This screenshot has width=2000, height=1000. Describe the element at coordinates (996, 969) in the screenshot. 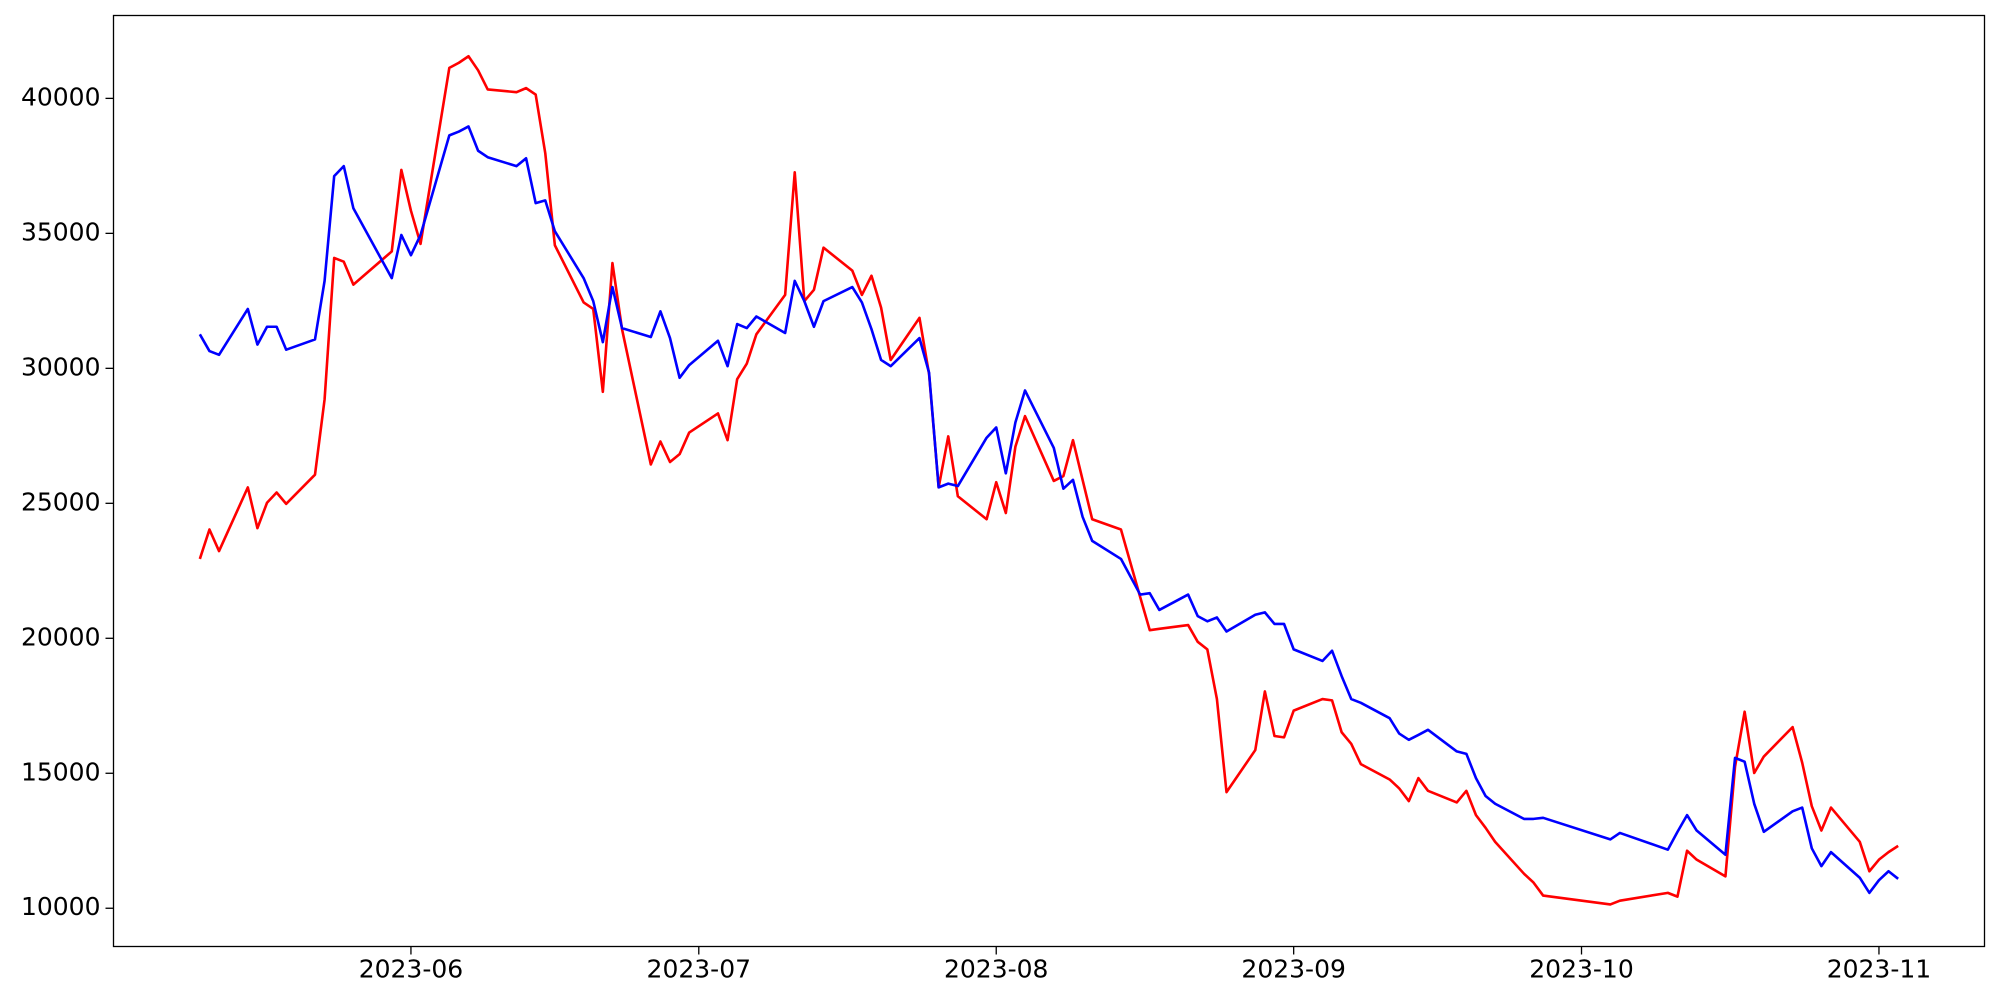

I see `x-tick-label: 2023-08` at that location.